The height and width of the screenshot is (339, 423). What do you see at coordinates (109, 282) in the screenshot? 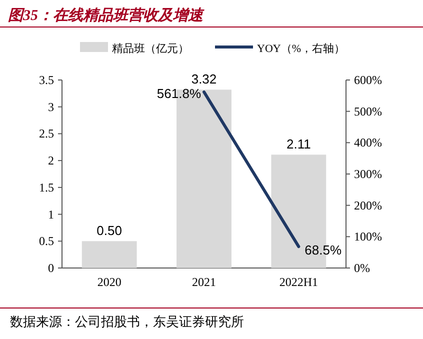
I see `x-tick-label: 2020` at bounding box center [109, 282].